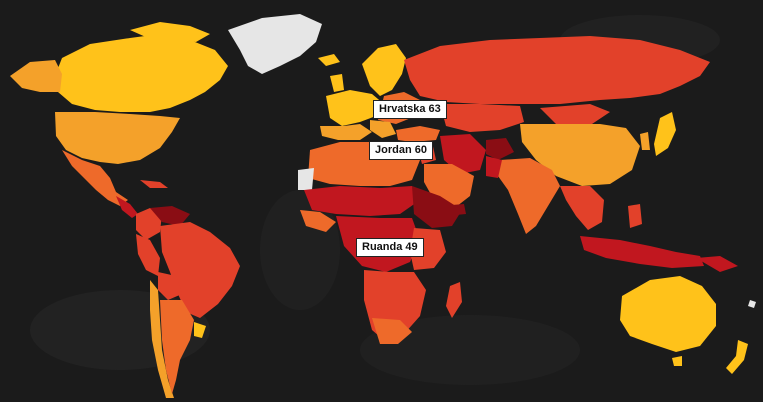  I want to click on region-new-zealand, so click(737, 357).